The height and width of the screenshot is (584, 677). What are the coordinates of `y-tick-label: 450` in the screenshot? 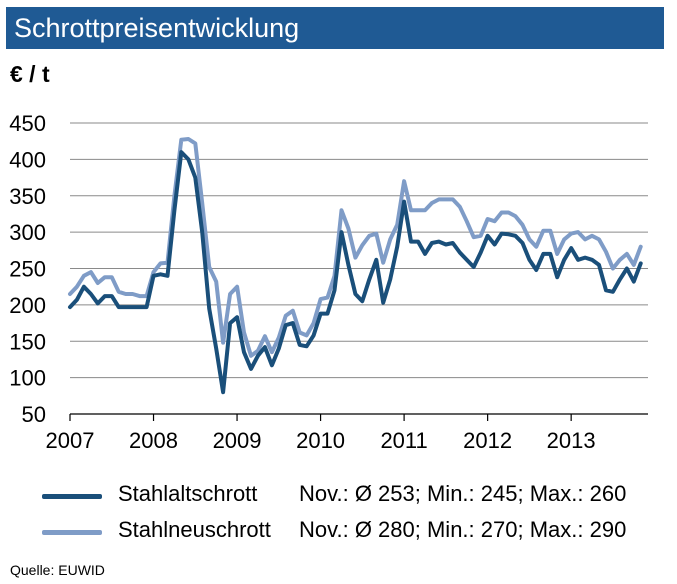 It's located at (27, 123).